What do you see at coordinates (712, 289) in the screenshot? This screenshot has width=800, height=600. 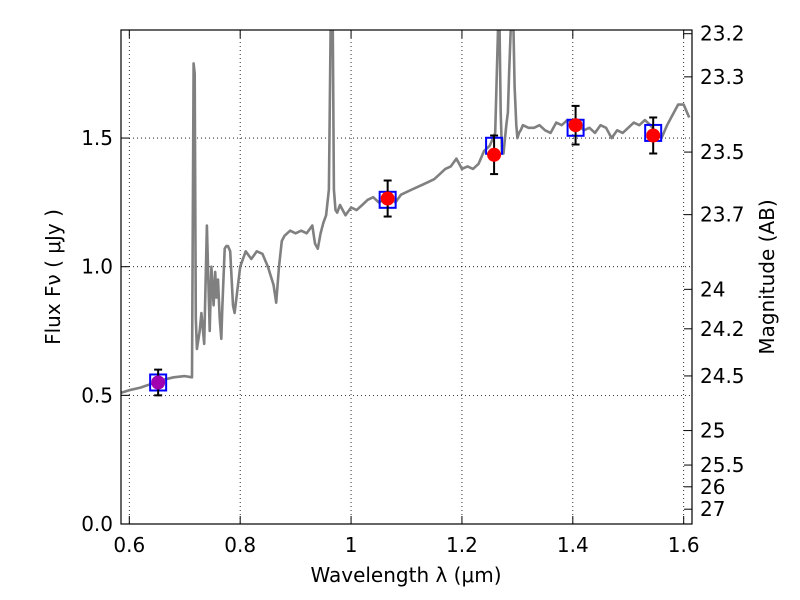 I see `mag-tick-label: 24` at bounding box center [712, 289].